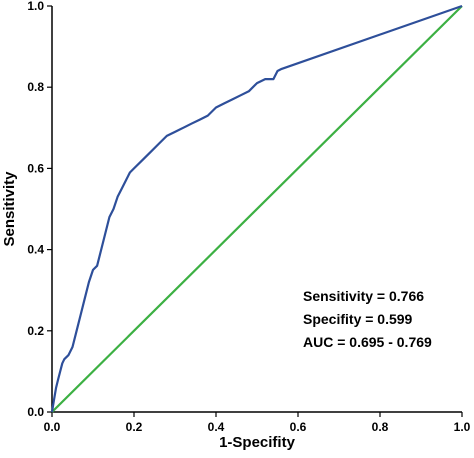  Describe the element at coordinates (257, 442) in the screenshot. I see `x-axis-title: 1-Specifity` at that location.